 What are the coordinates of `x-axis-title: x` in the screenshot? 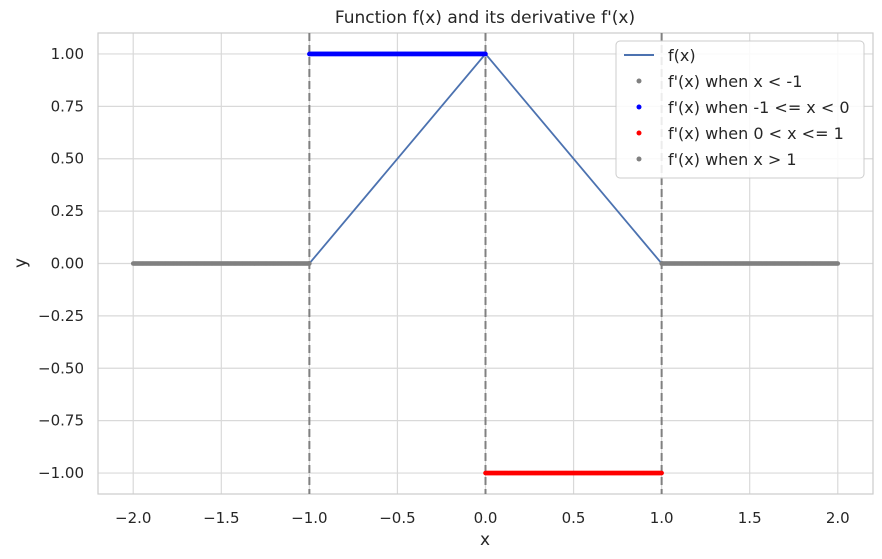 It's located at (485, 540).